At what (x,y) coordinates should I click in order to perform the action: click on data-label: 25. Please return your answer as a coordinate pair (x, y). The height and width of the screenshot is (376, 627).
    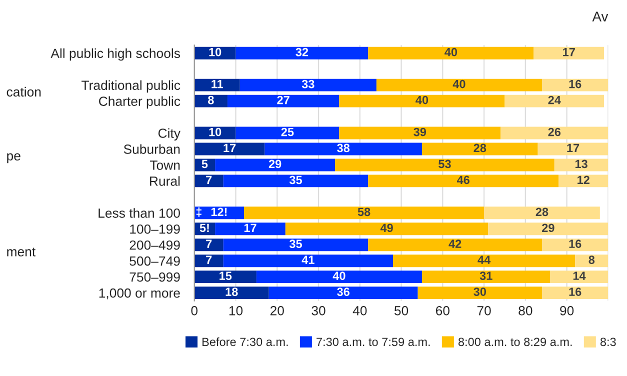
    Looking at the image, I should click on (287, 132).